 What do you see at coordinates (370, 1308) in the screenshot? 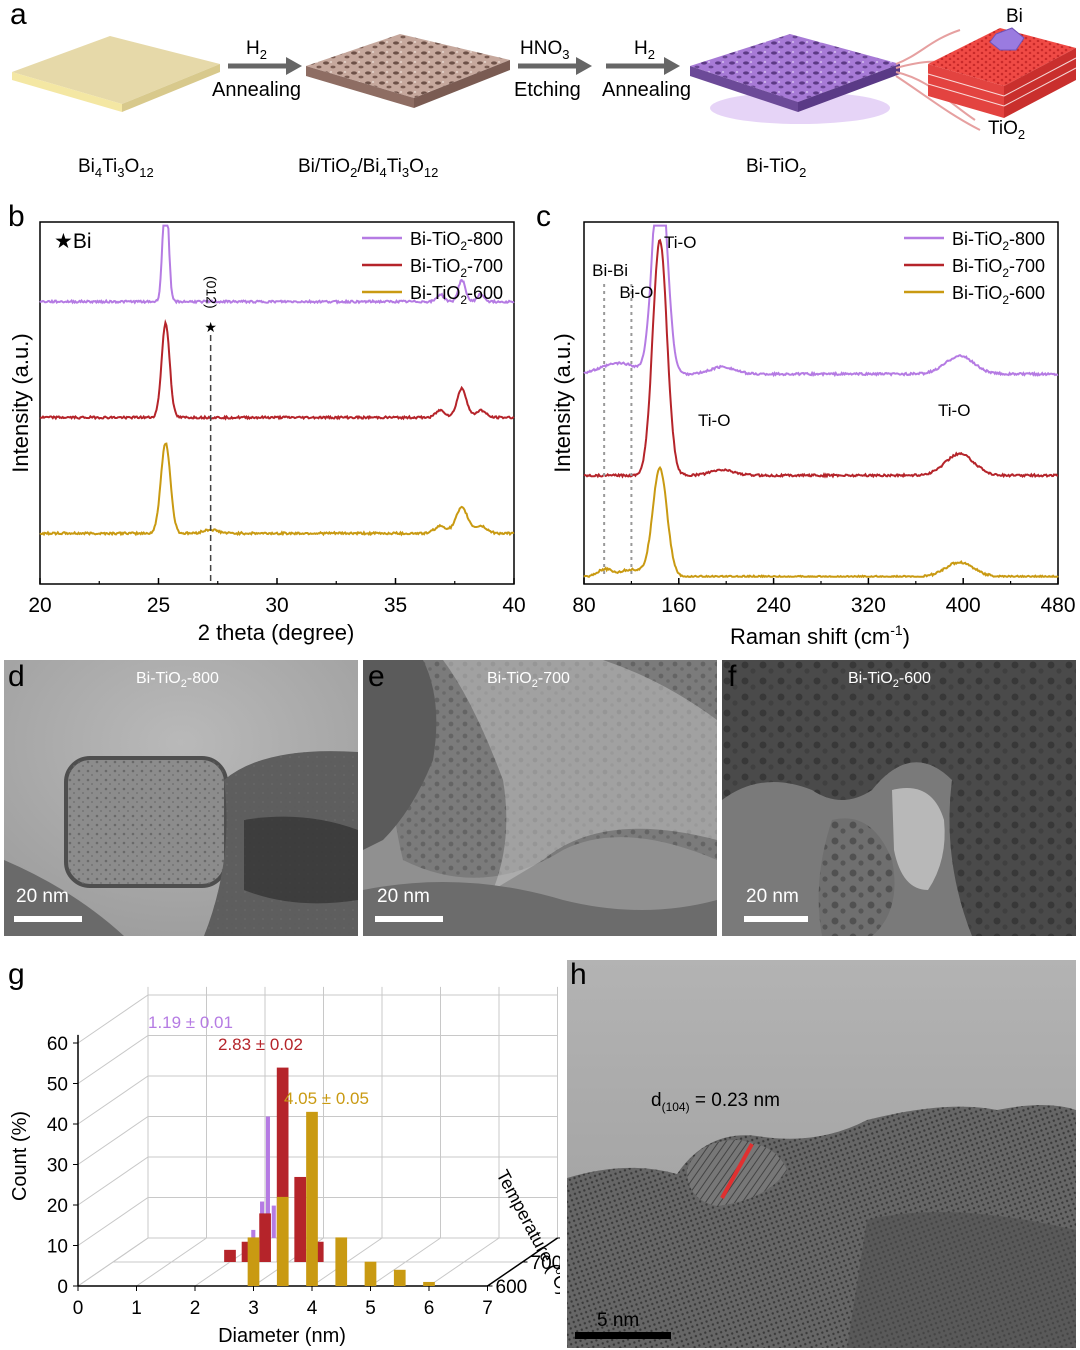
I see `x-tick-label: 5` at bounding box center [370, 1308].